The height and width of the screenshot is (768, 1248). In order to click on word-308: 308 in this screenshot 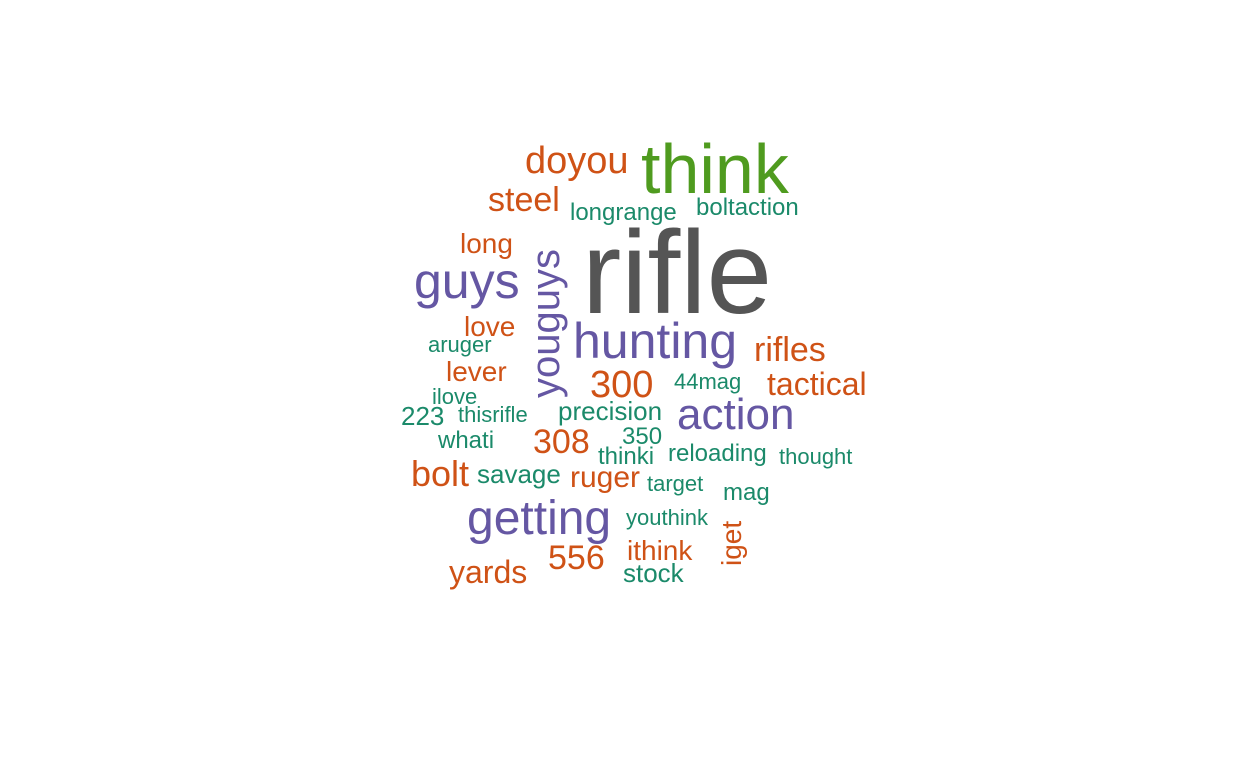, I will do `click(561, 442)`.